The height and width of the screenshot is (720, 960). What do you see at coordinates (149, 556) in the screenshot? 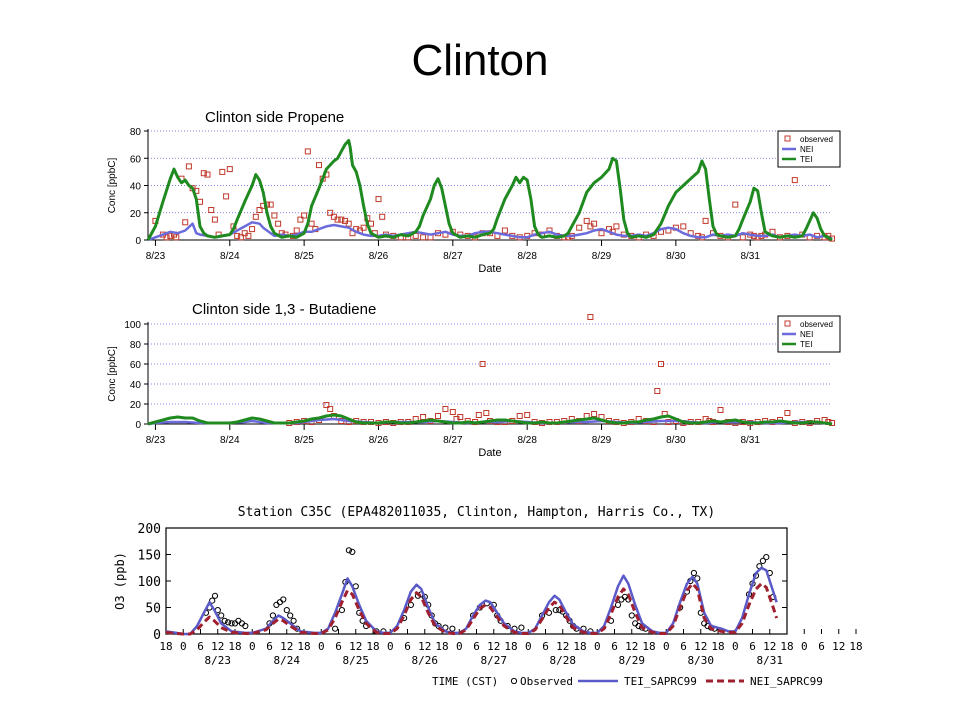
I see `y-tick-label: 150` at bounding box center [149, 556].